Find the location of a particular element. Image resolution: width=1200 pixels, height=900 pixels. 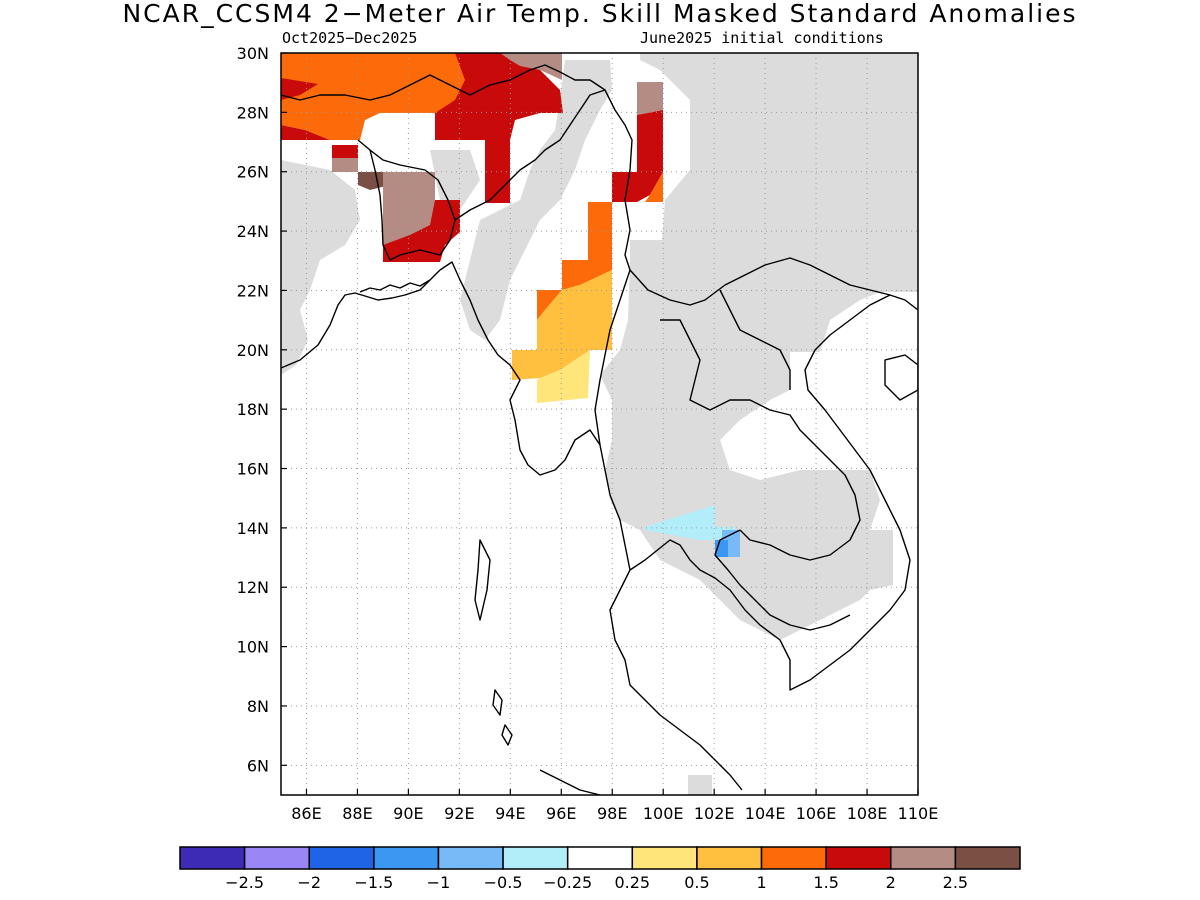

lon-tick-label: 98E is located at coordinates (612, 813).